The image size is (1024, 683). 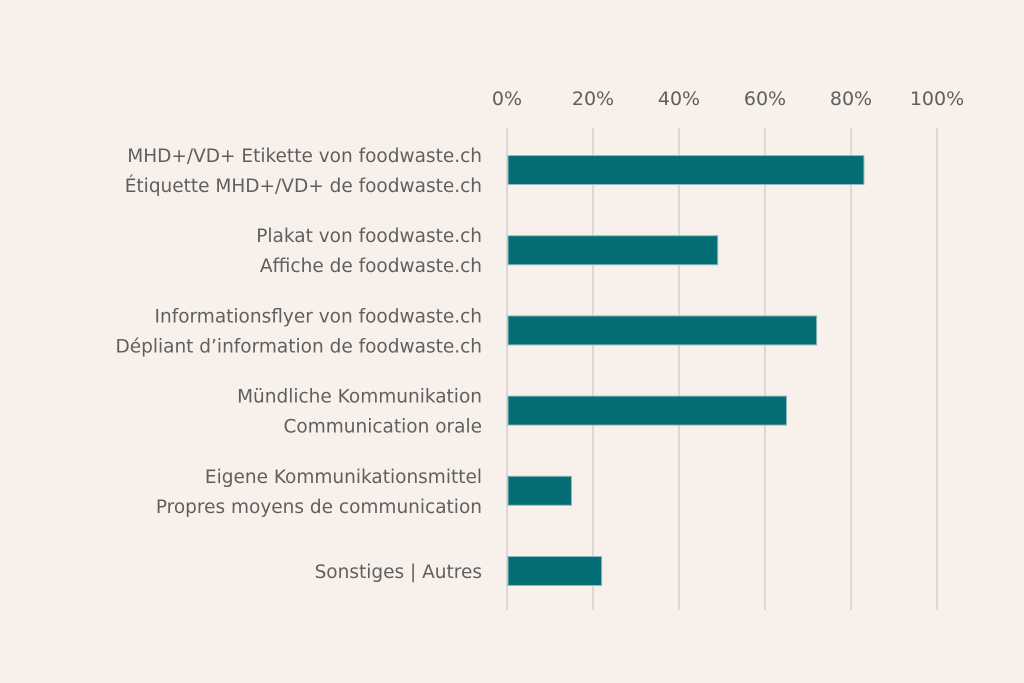 I want to click on category-label-line: Informationsflyer von foodwaste.ch, so click(x=318, y=316).